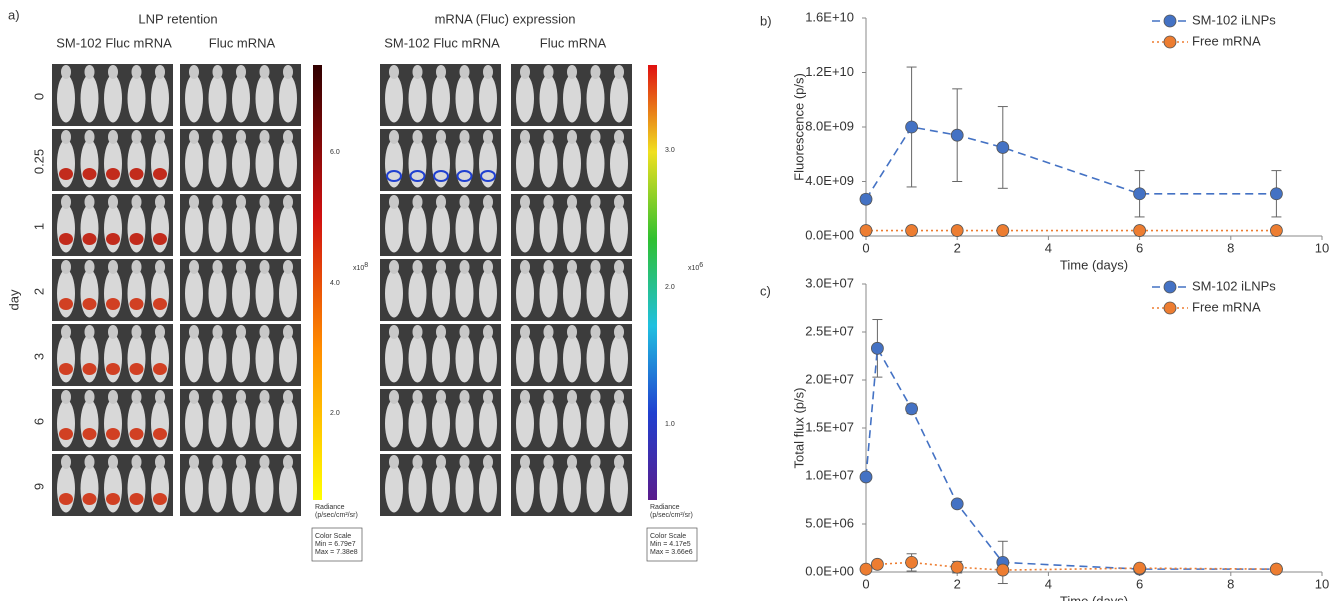 This screenshot has height=601, width=1332. I want to click on colorbar-unit: (p/sec/cm²/sr), so click(671, 515).